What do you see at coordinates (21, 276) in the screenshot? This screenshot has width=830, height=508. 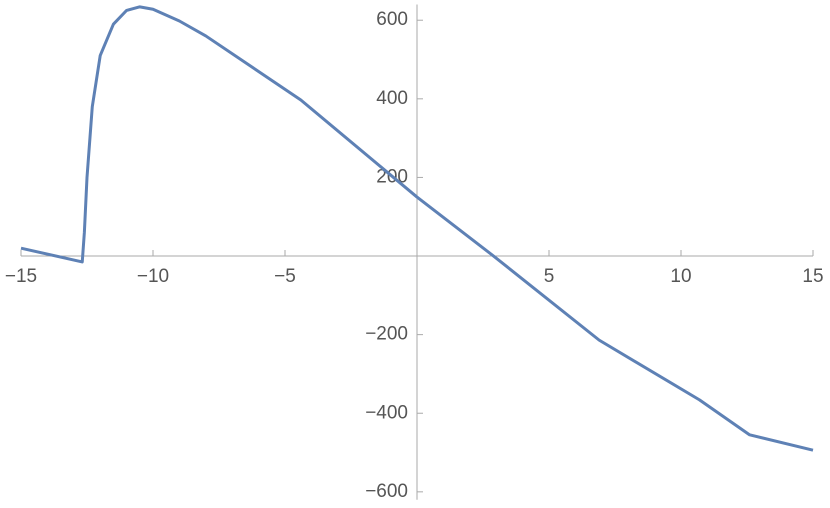 I see `x-tick-label: −15` at bounding box center [21, 276].